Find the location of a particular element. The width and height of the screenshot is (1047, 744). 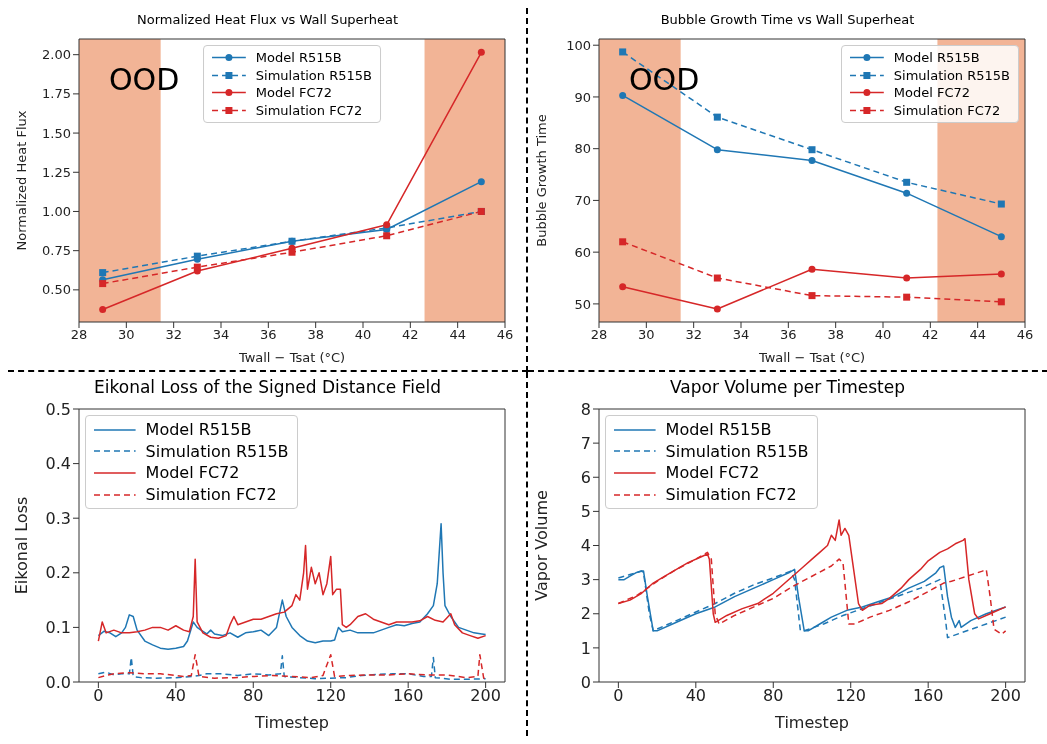

y-tick-label: 1.00 is located at coordinates (56, 212).